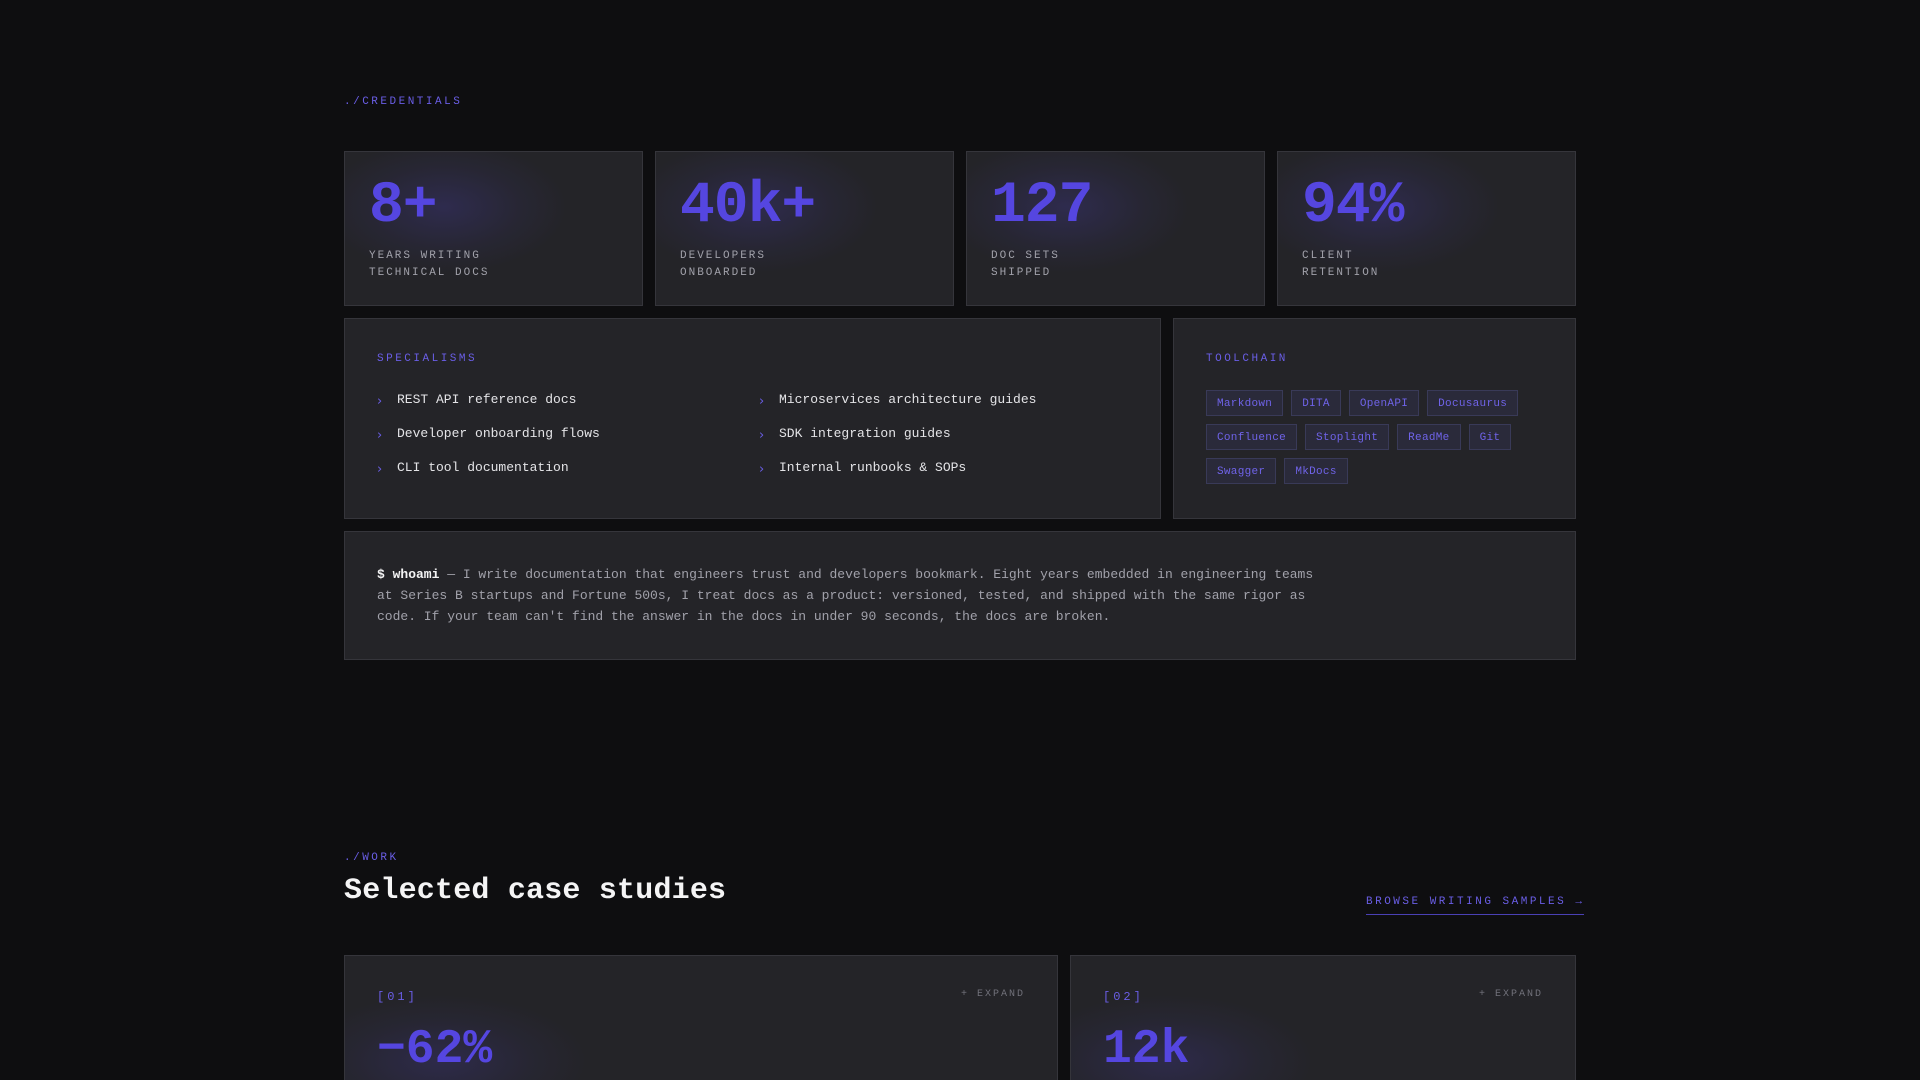 Image resolution: width=1920 pixels, height=1080 pixels. What do you see at coordinates (1475, 905) in the screenshot?
I see `browse-writing-samples-link: BROWSE WRITING SAMPLES →` at bounding box center [1475, 905].